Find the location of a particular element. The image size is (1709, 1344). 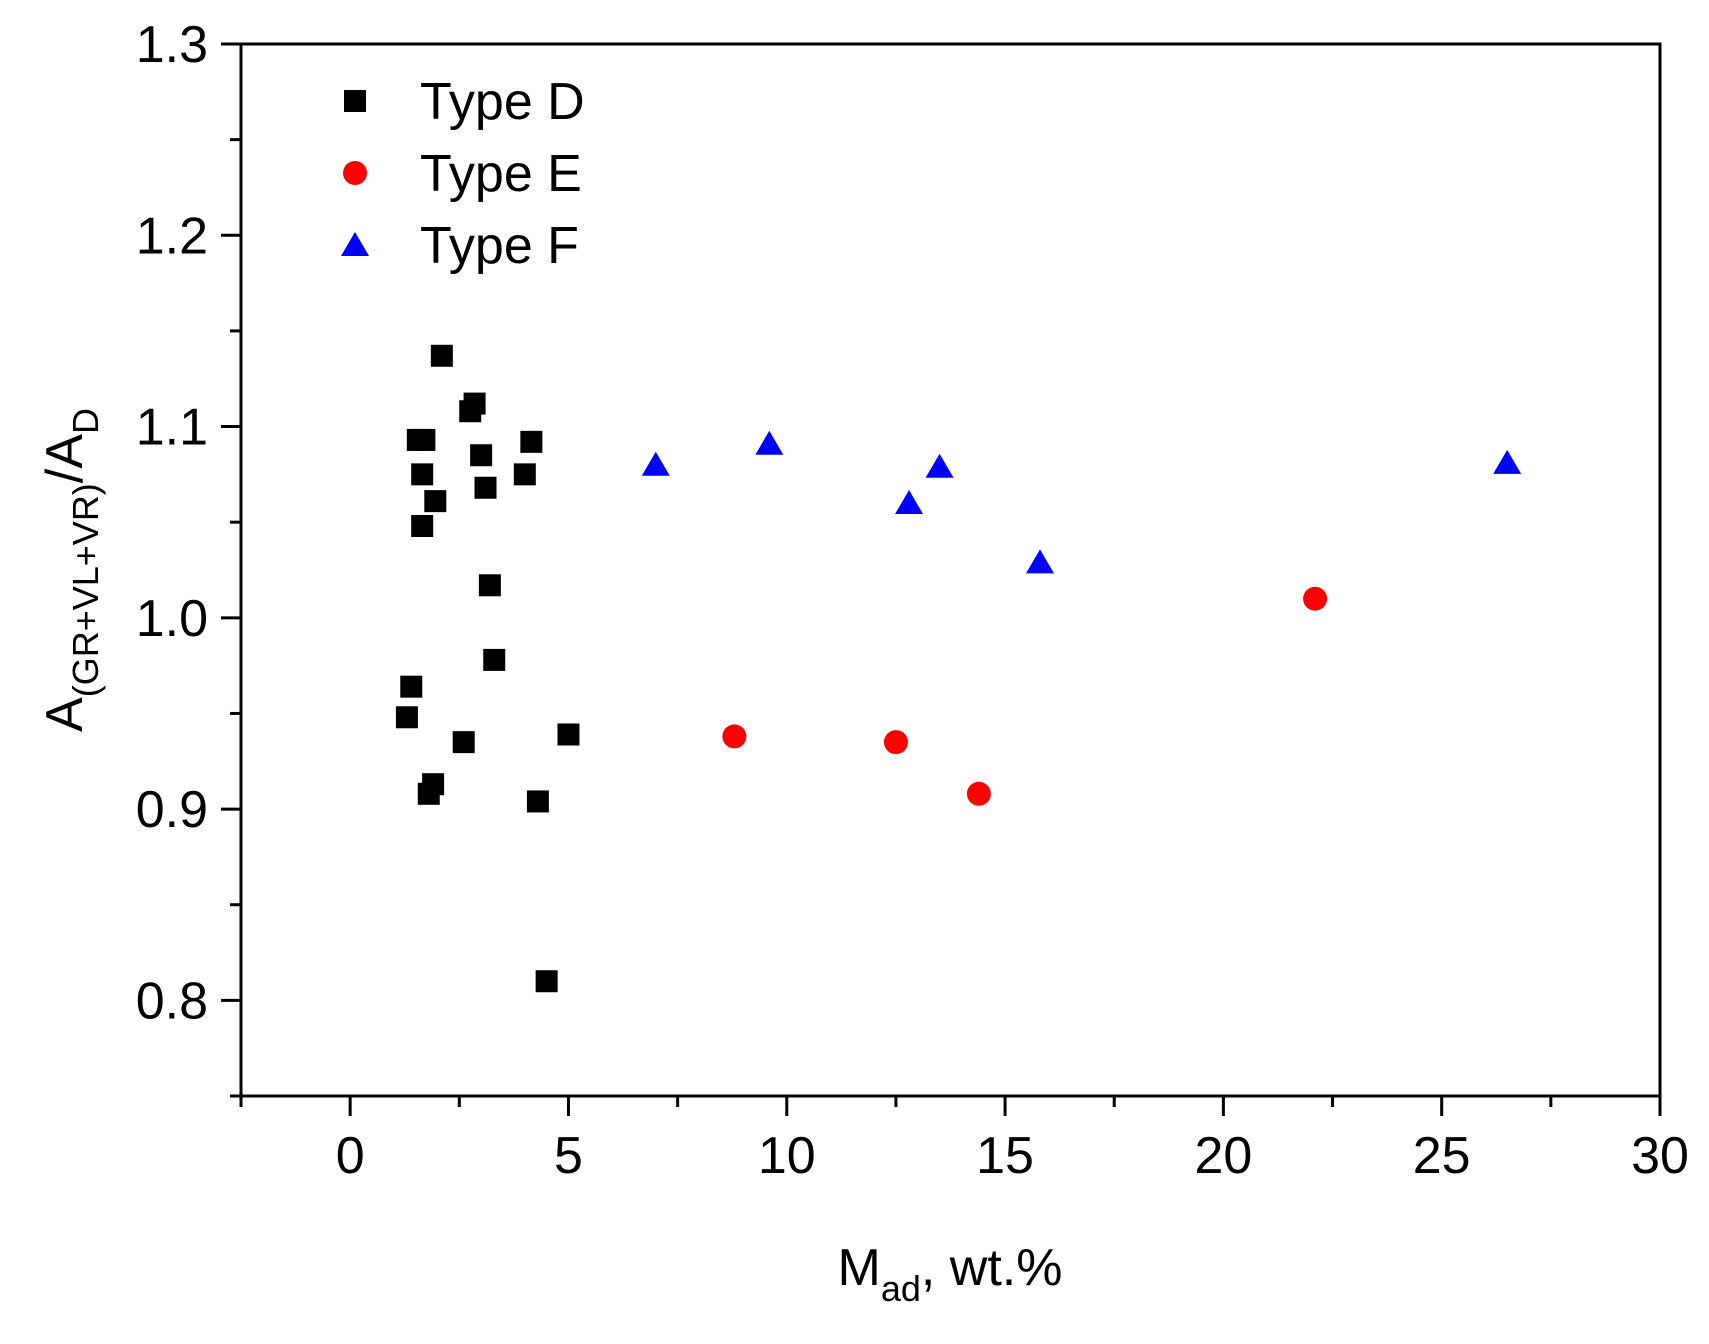

y-axis-label: A(GR+VL+VR)/AD is located at coordinates (71, 570).